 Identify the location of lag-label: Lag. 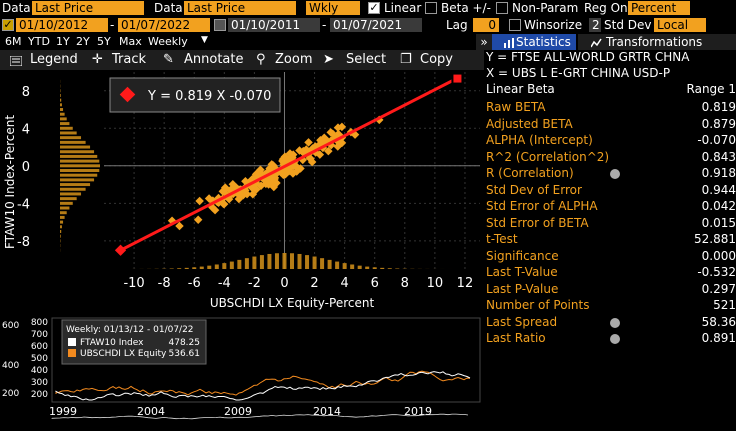
(457, 25).